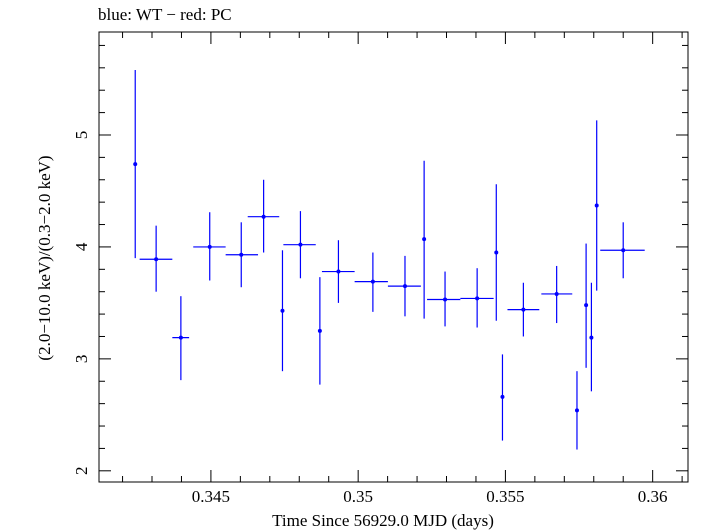  I want to click on y-tick-label: 4, so click(81, 246).